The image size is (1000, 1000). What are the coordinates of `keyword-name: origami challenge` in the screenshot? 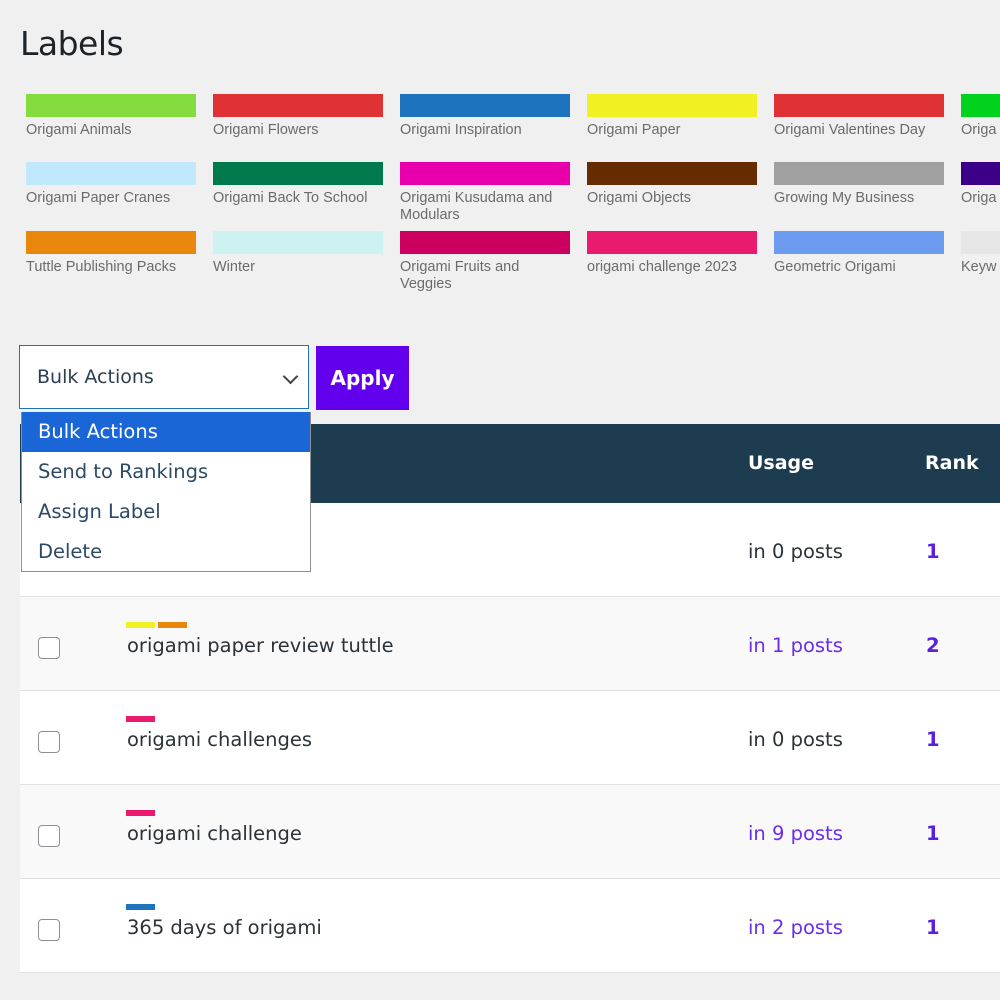 It's located at (214, 833).